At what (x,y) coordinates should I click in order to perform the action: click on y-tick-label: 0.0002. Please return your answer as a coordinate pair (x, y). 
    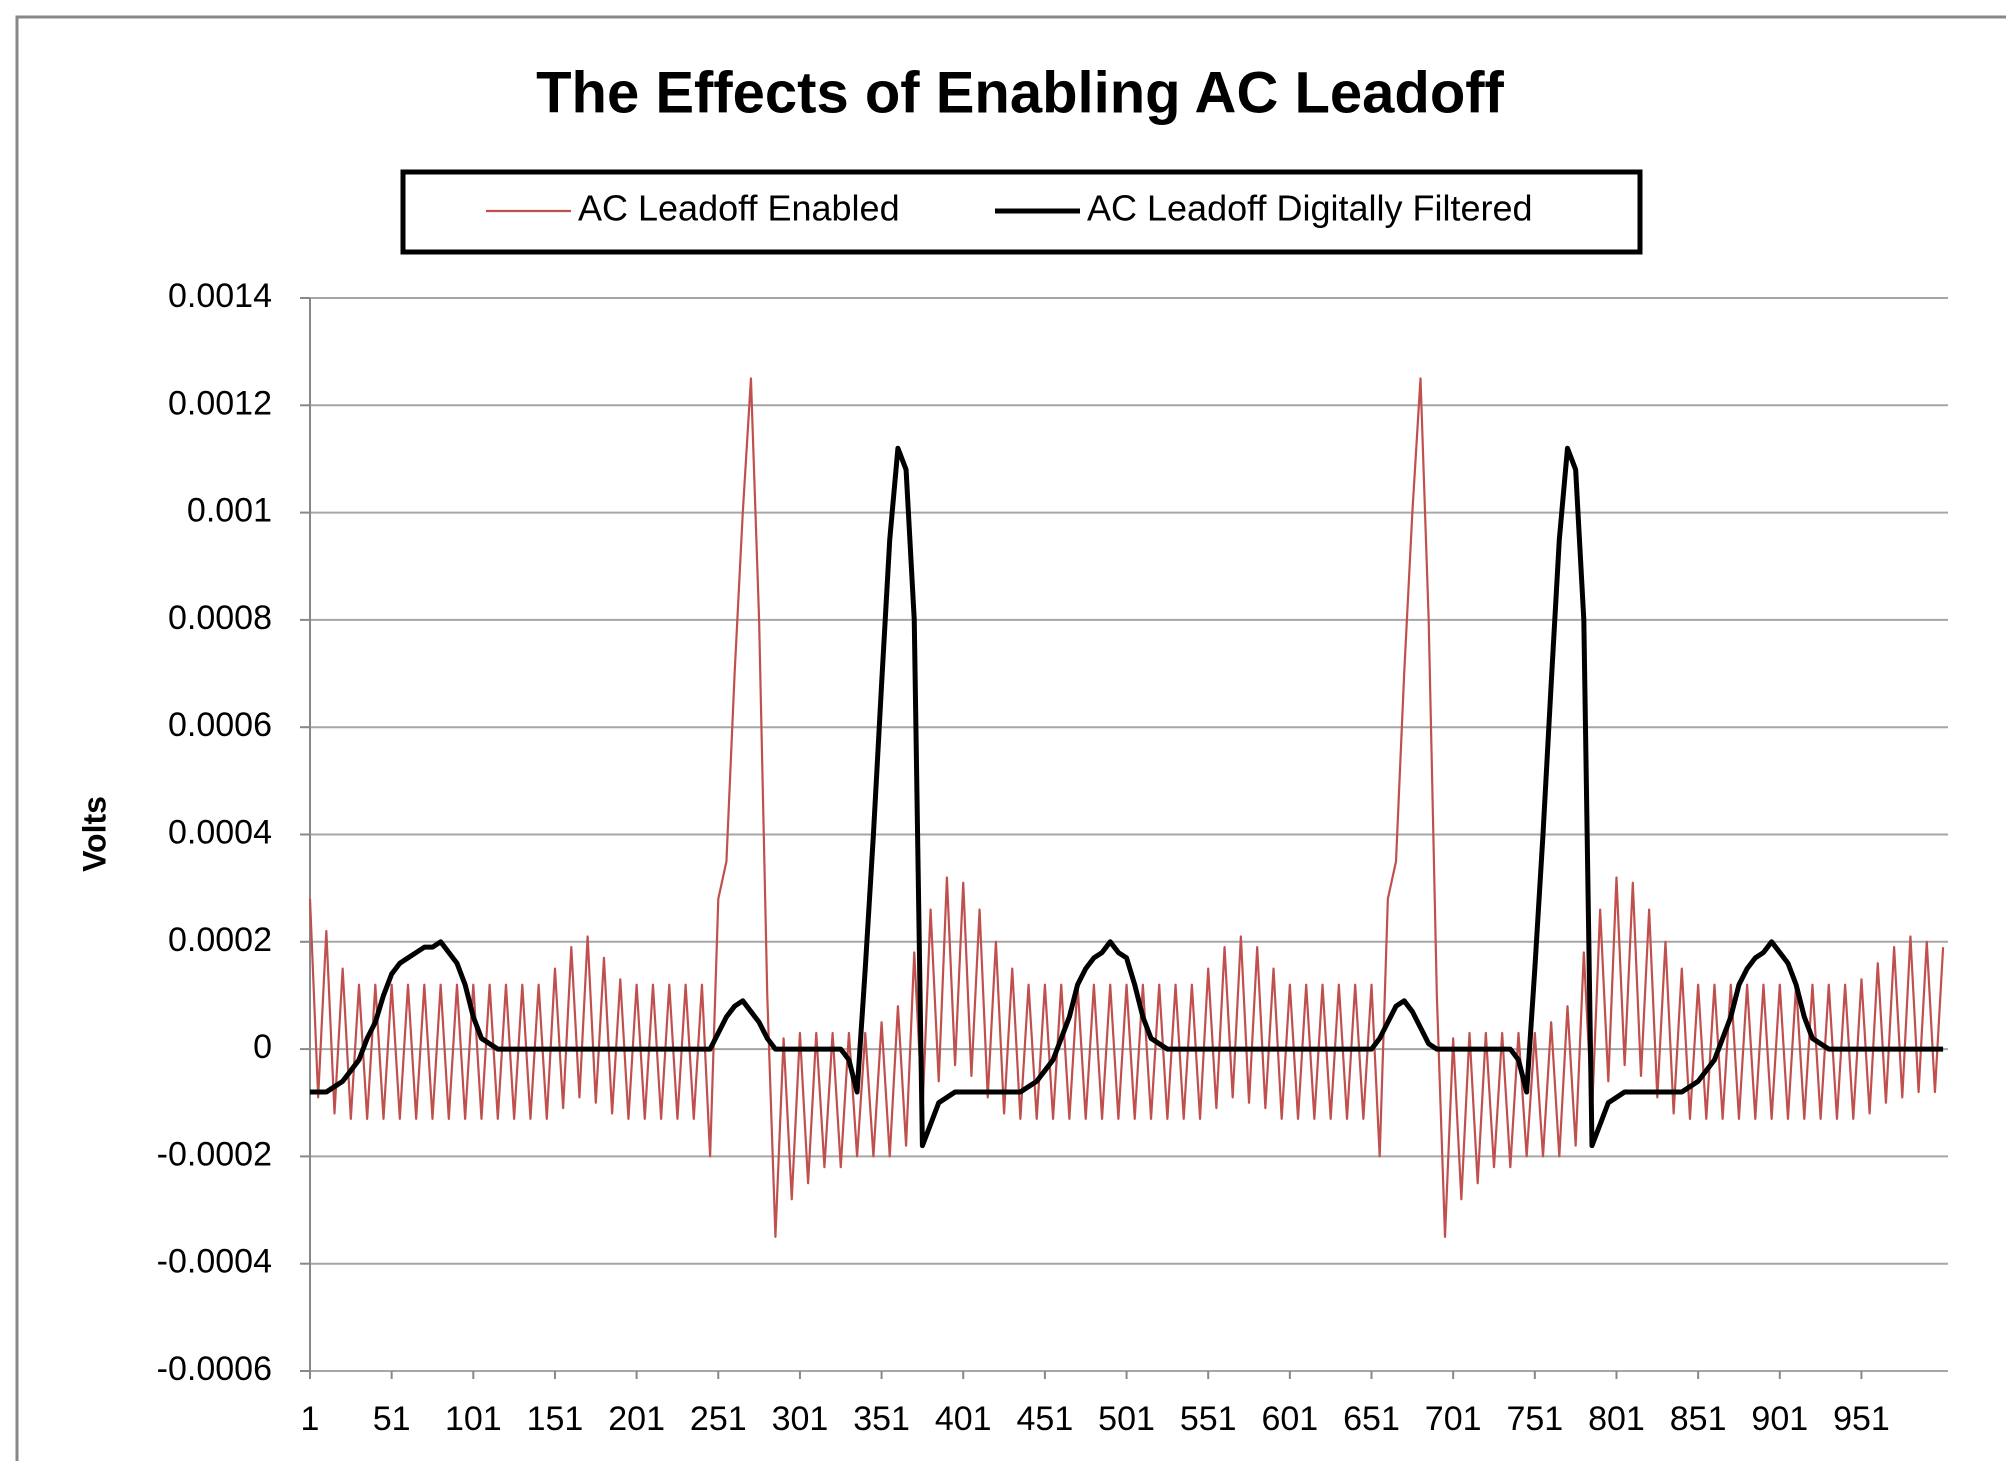
    Looking at the image, I should click on (220, 940).